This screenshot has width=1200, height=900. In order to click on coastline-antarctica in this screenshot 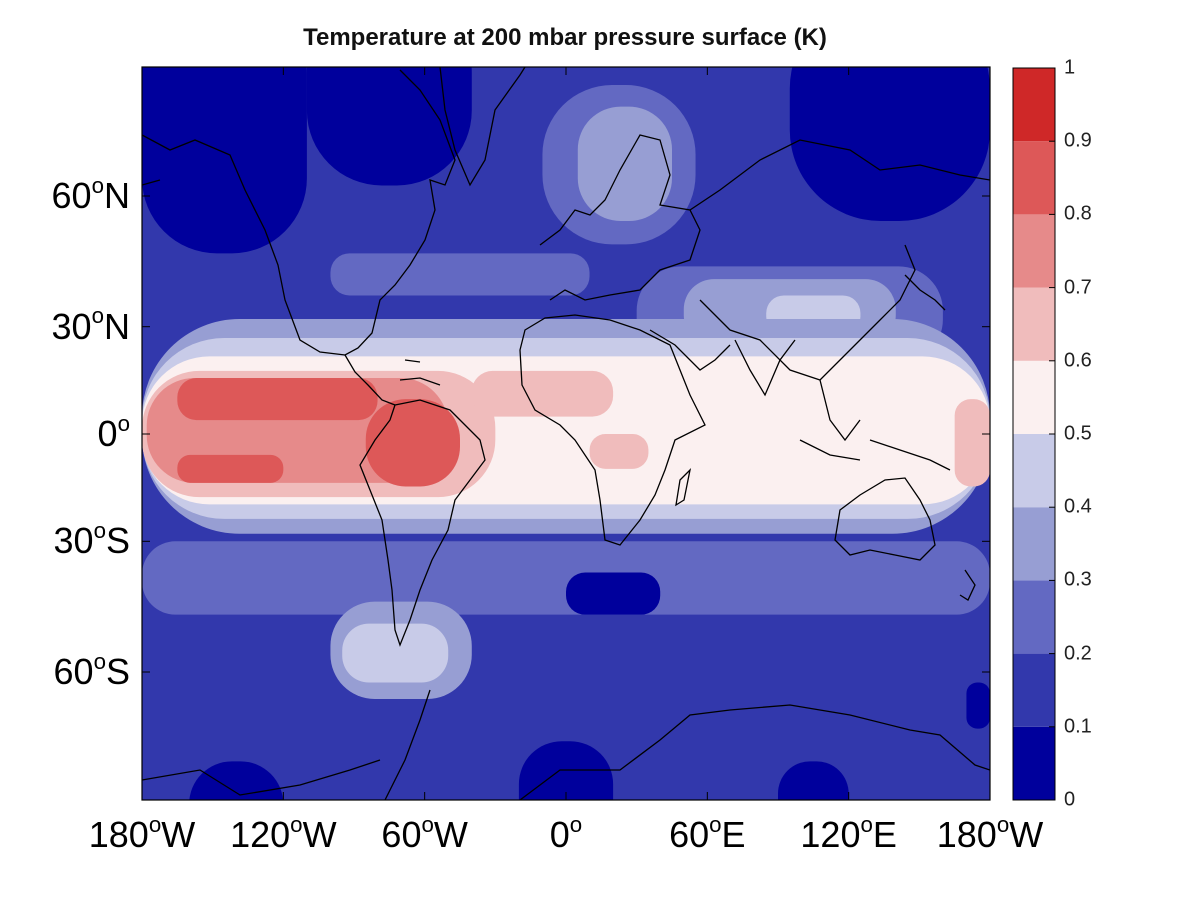, I will do `click(566, 744)`.